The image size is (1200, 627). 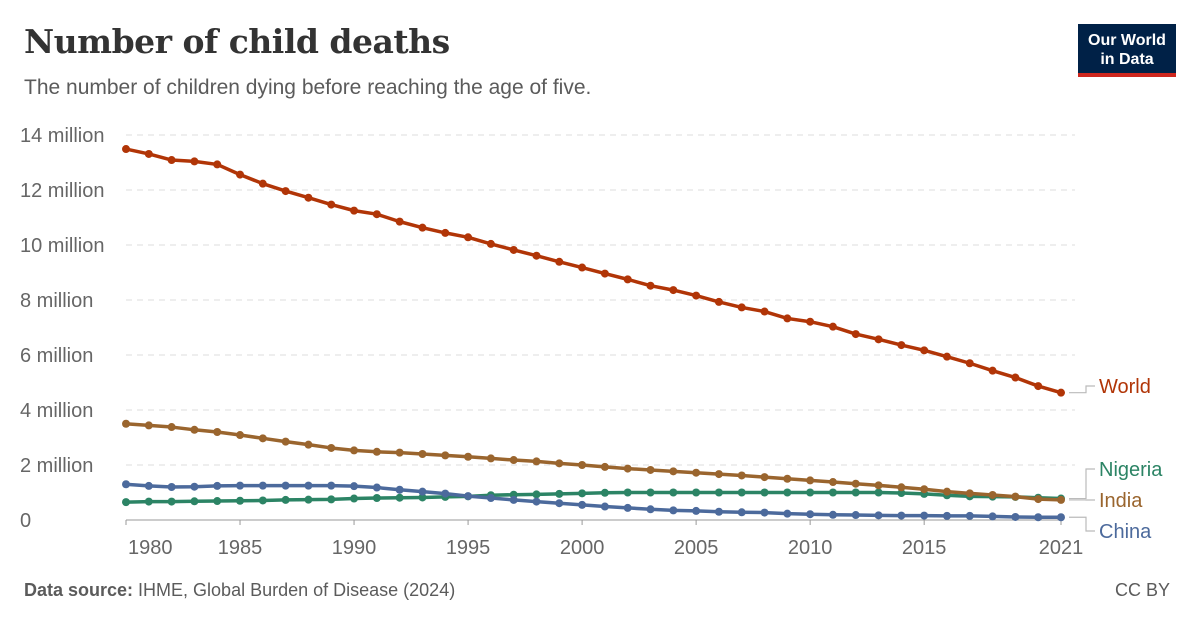 What do you see at coordinates (696, 548) in the screenshot?
I see `x-tick-label: 2005` at bounding box center [696, 548].